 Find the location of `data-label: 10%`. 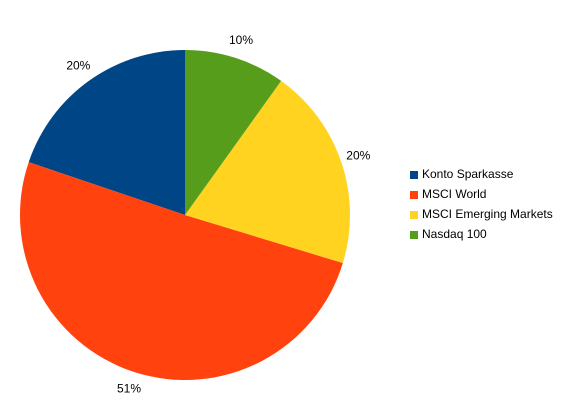

data-label: 10% is located at coordinates (241, 40).